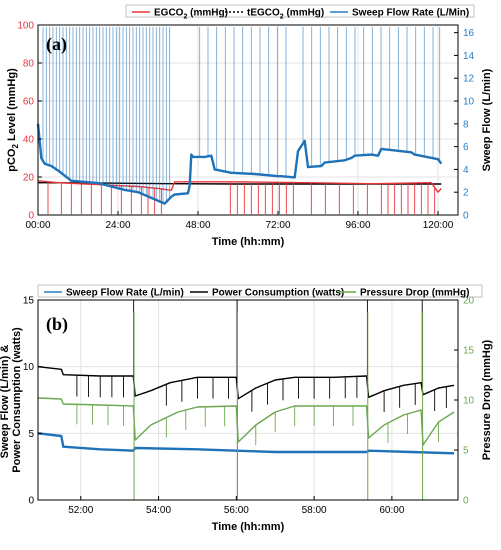 The width and height of the screenshot is (501, 550). I want to click on y-tick-label-left: 100, so click(25, 26).